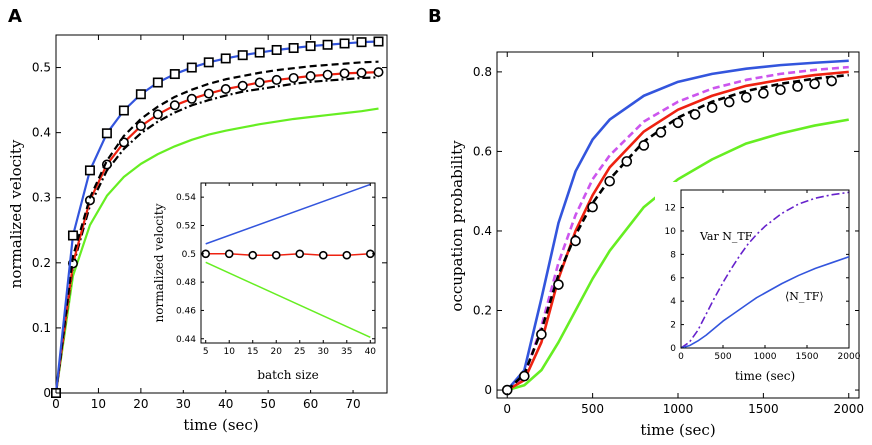 Image resolution: width=872 pixels, height=445 pixels. Describe the element at coordinates (435, 16) in the screenshot. I see `panel-letter-b: B` at that location.